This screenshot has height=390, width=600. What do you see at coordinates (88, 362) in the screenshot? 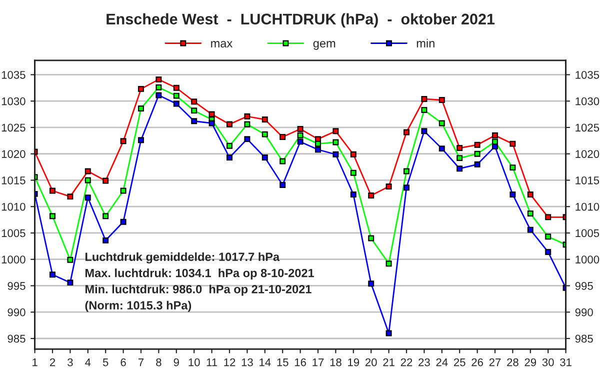
I see `x-tick-label: 4` at bounding box center [88, 362].